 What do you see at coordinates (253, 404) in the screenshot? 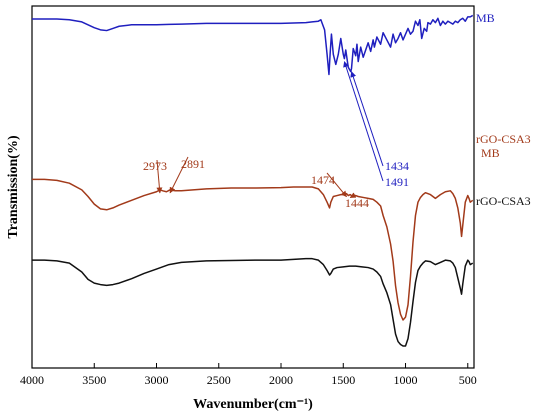
I see `x-axis-title: Wavenumber(cm⁻¹)` at bounding box center [253, 404].